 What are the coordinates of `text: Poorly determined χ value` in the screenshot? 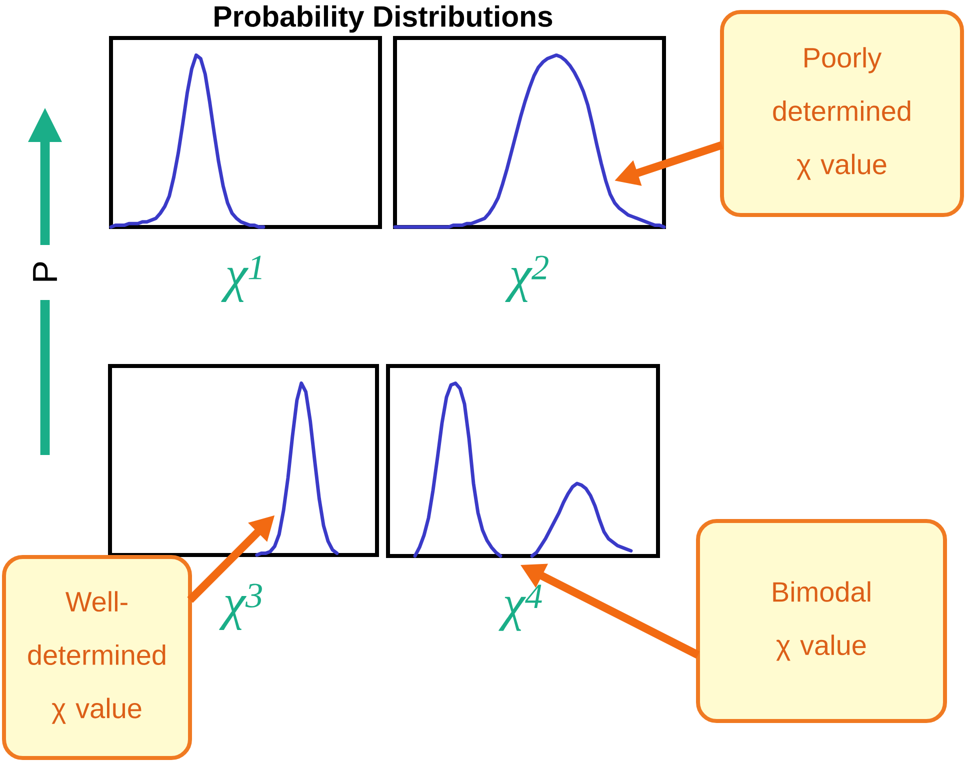 It's located at (841, 113).